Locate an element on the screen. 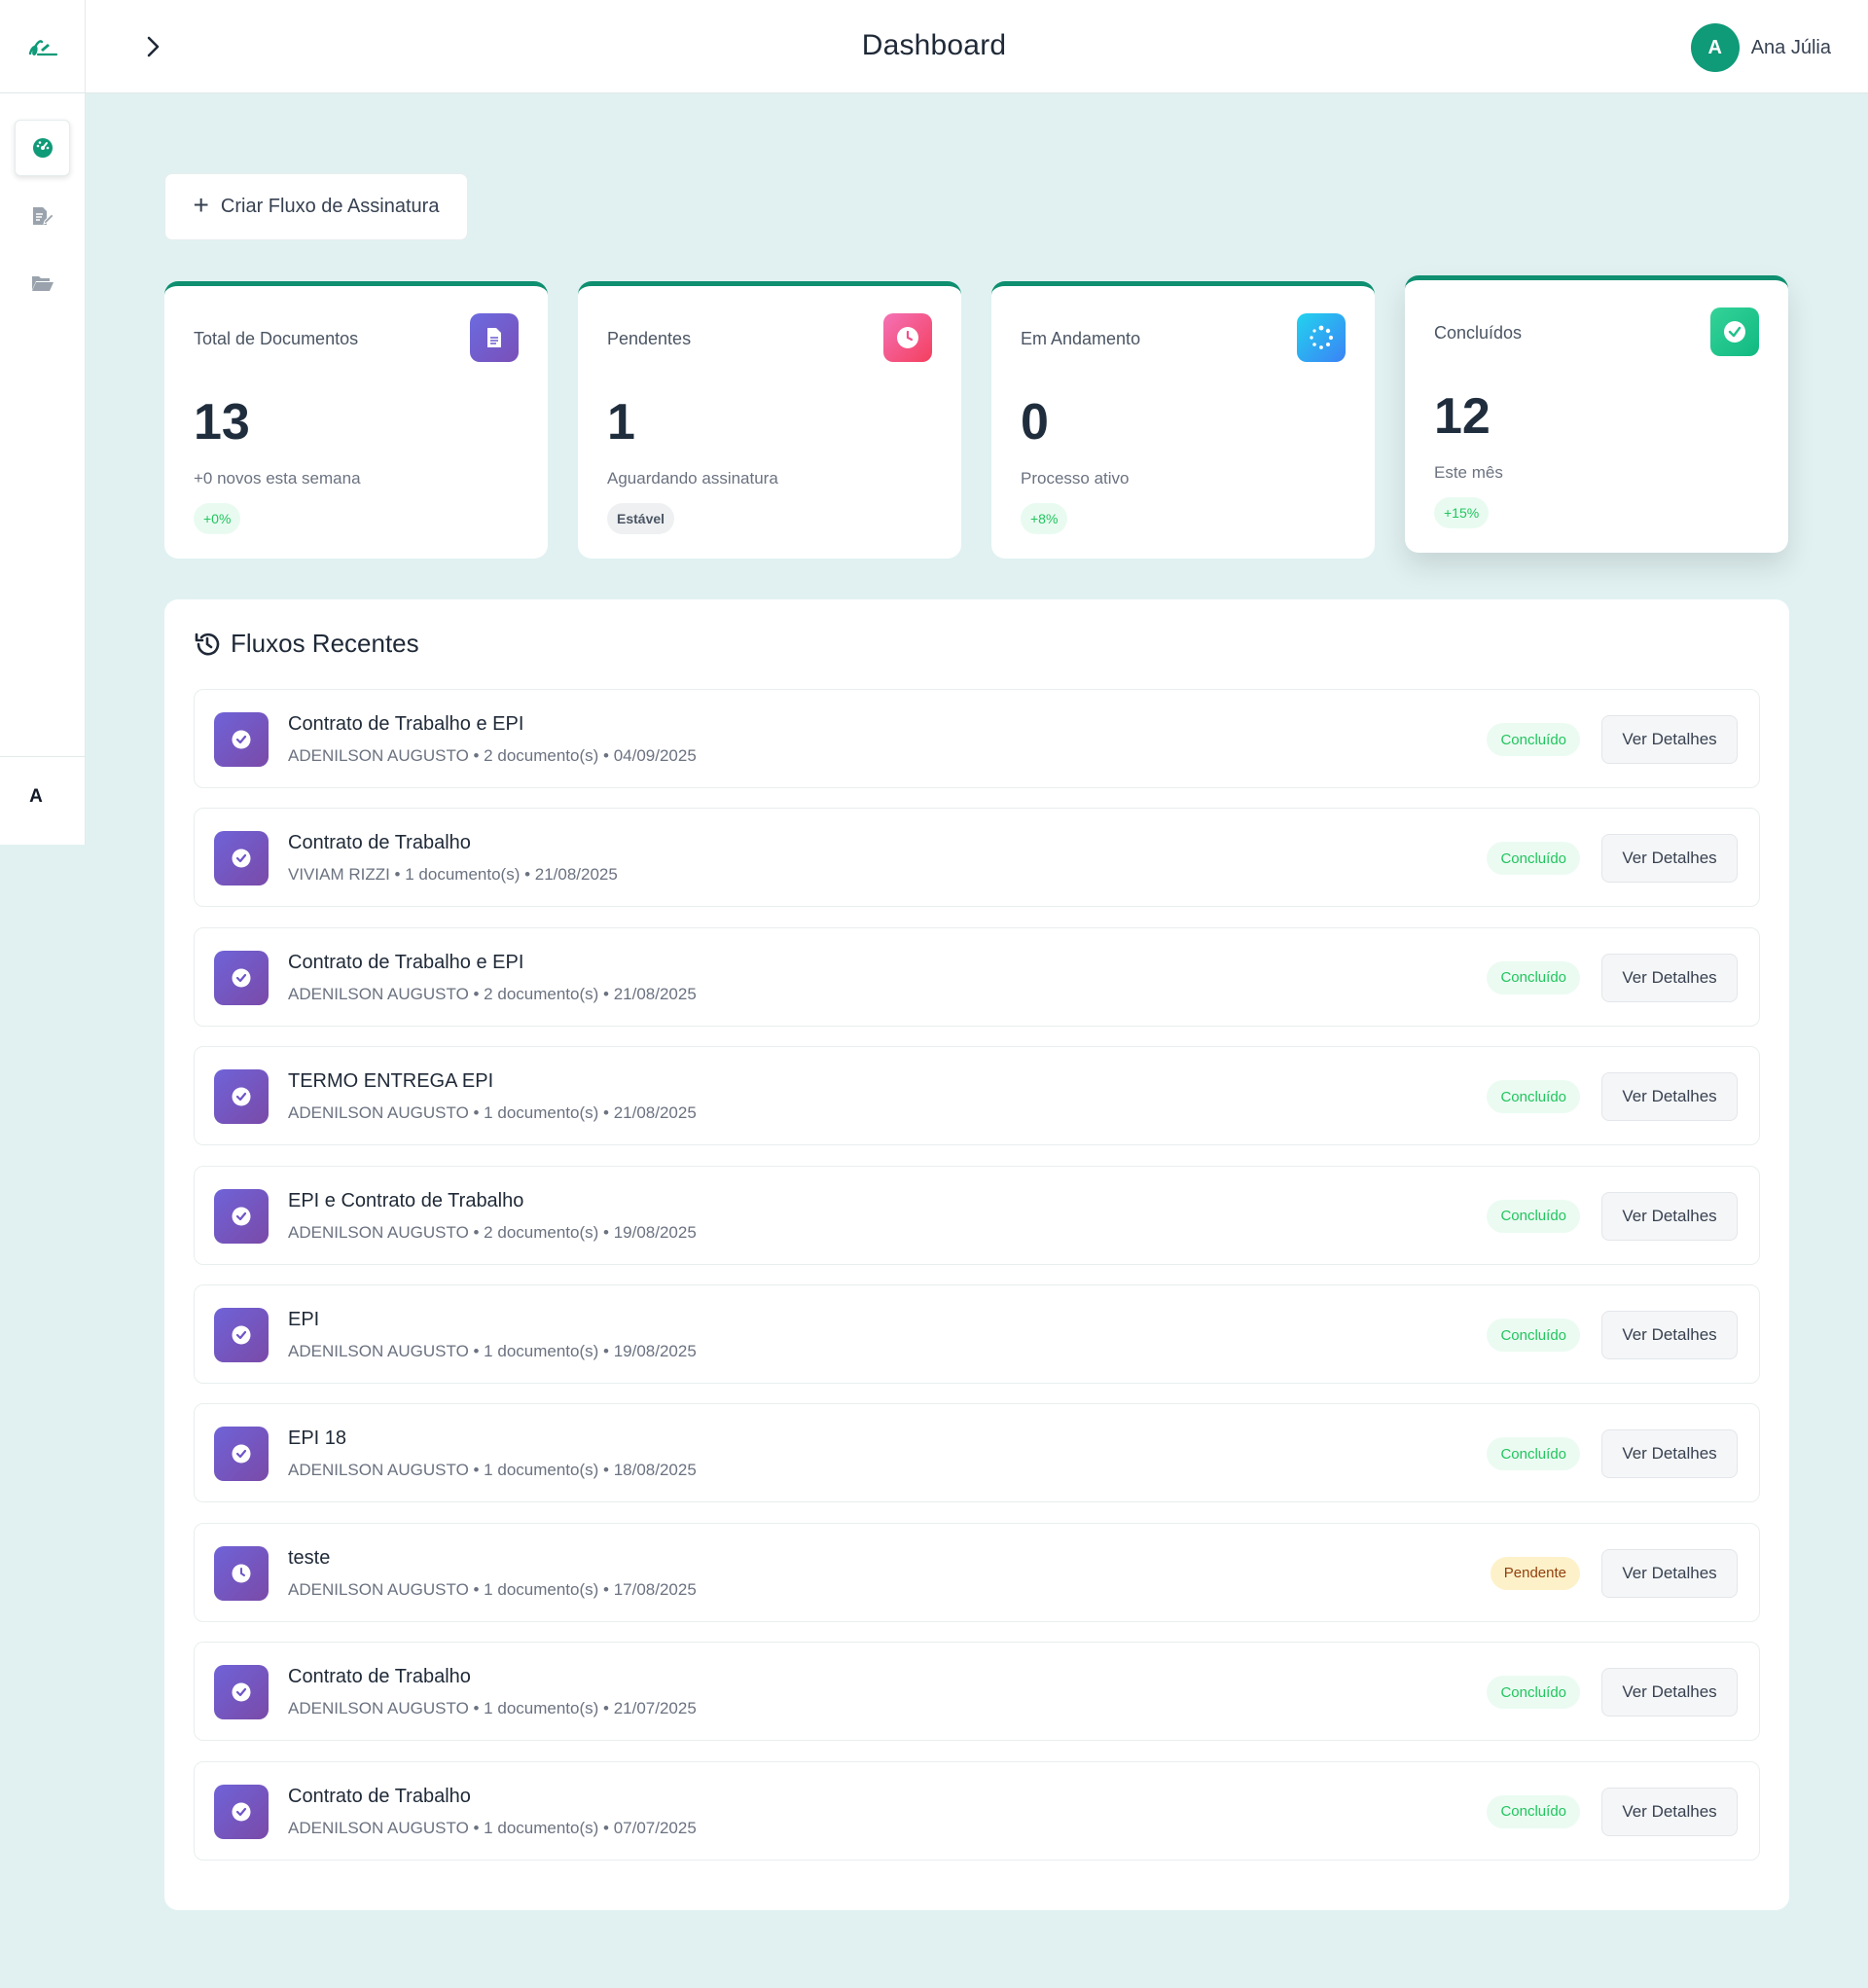 The width and height of the screenshot is (1868, 1988). create-flow-button: + Criar Fluxo de Assinatura is located at coordinates (316, 206).